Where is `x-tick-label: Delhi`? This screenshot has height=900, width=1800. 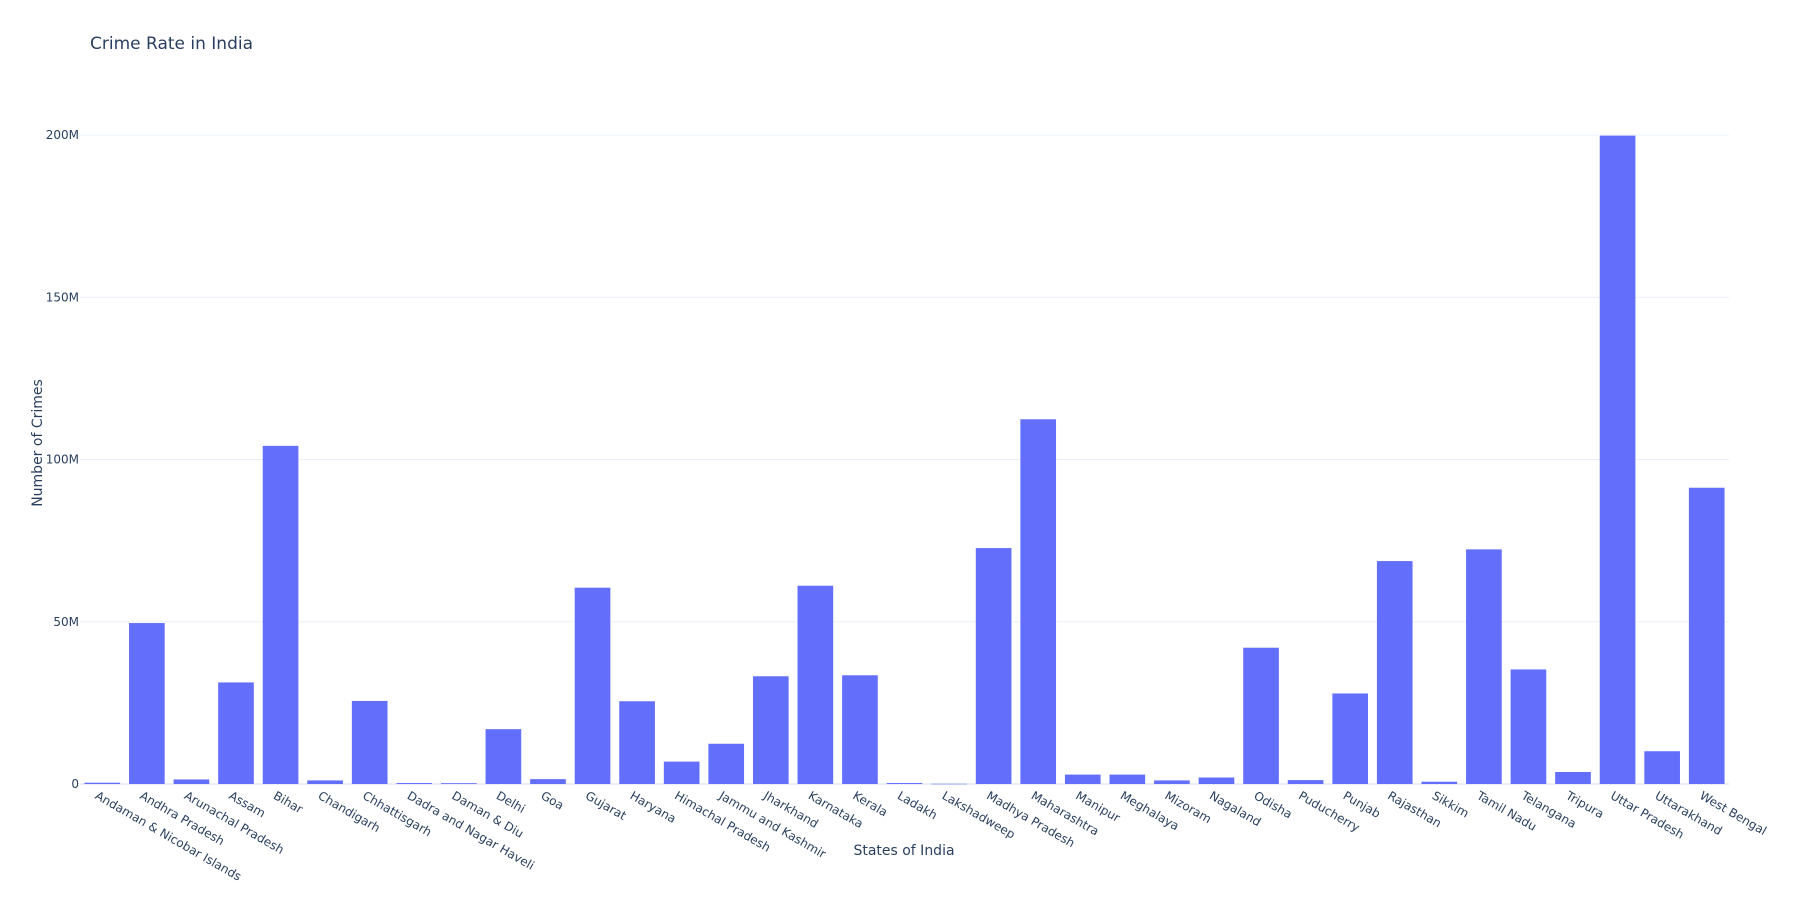 x-tick-label: Delhi is located at coordinates (511, 802).